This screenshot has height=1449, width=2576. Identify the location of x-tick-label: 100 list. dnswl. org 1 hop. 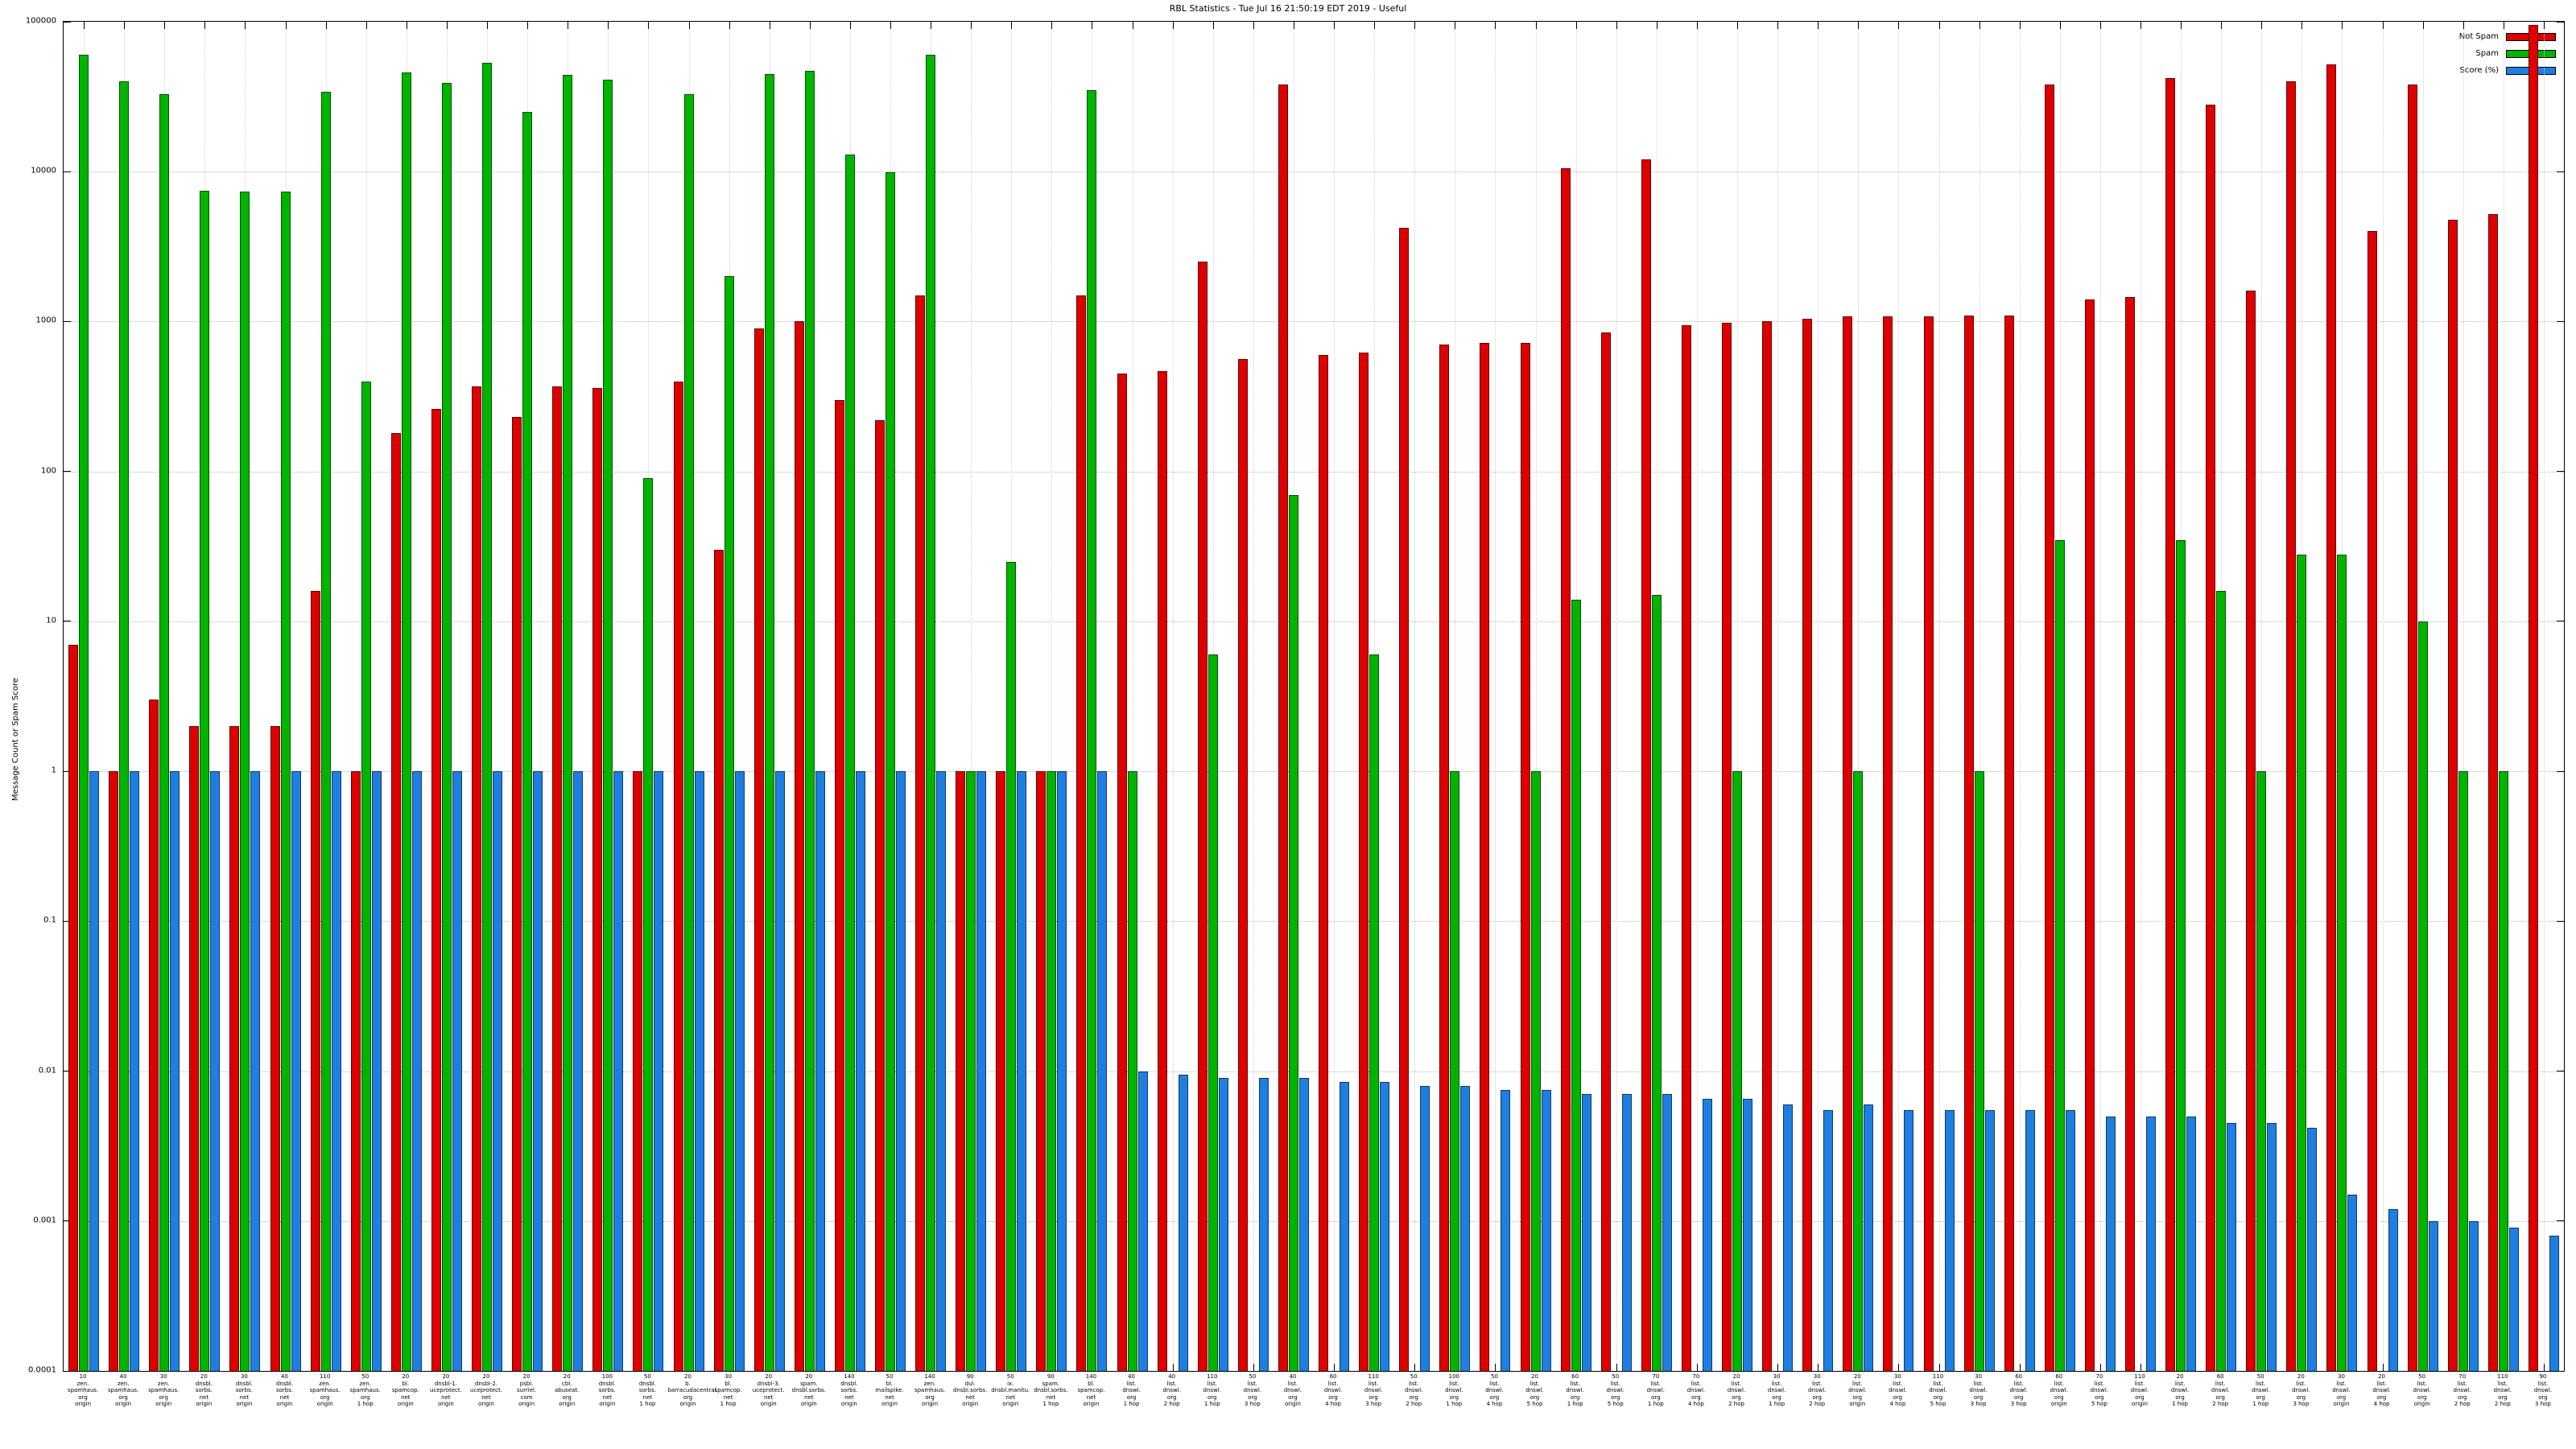
(1454, 1390).